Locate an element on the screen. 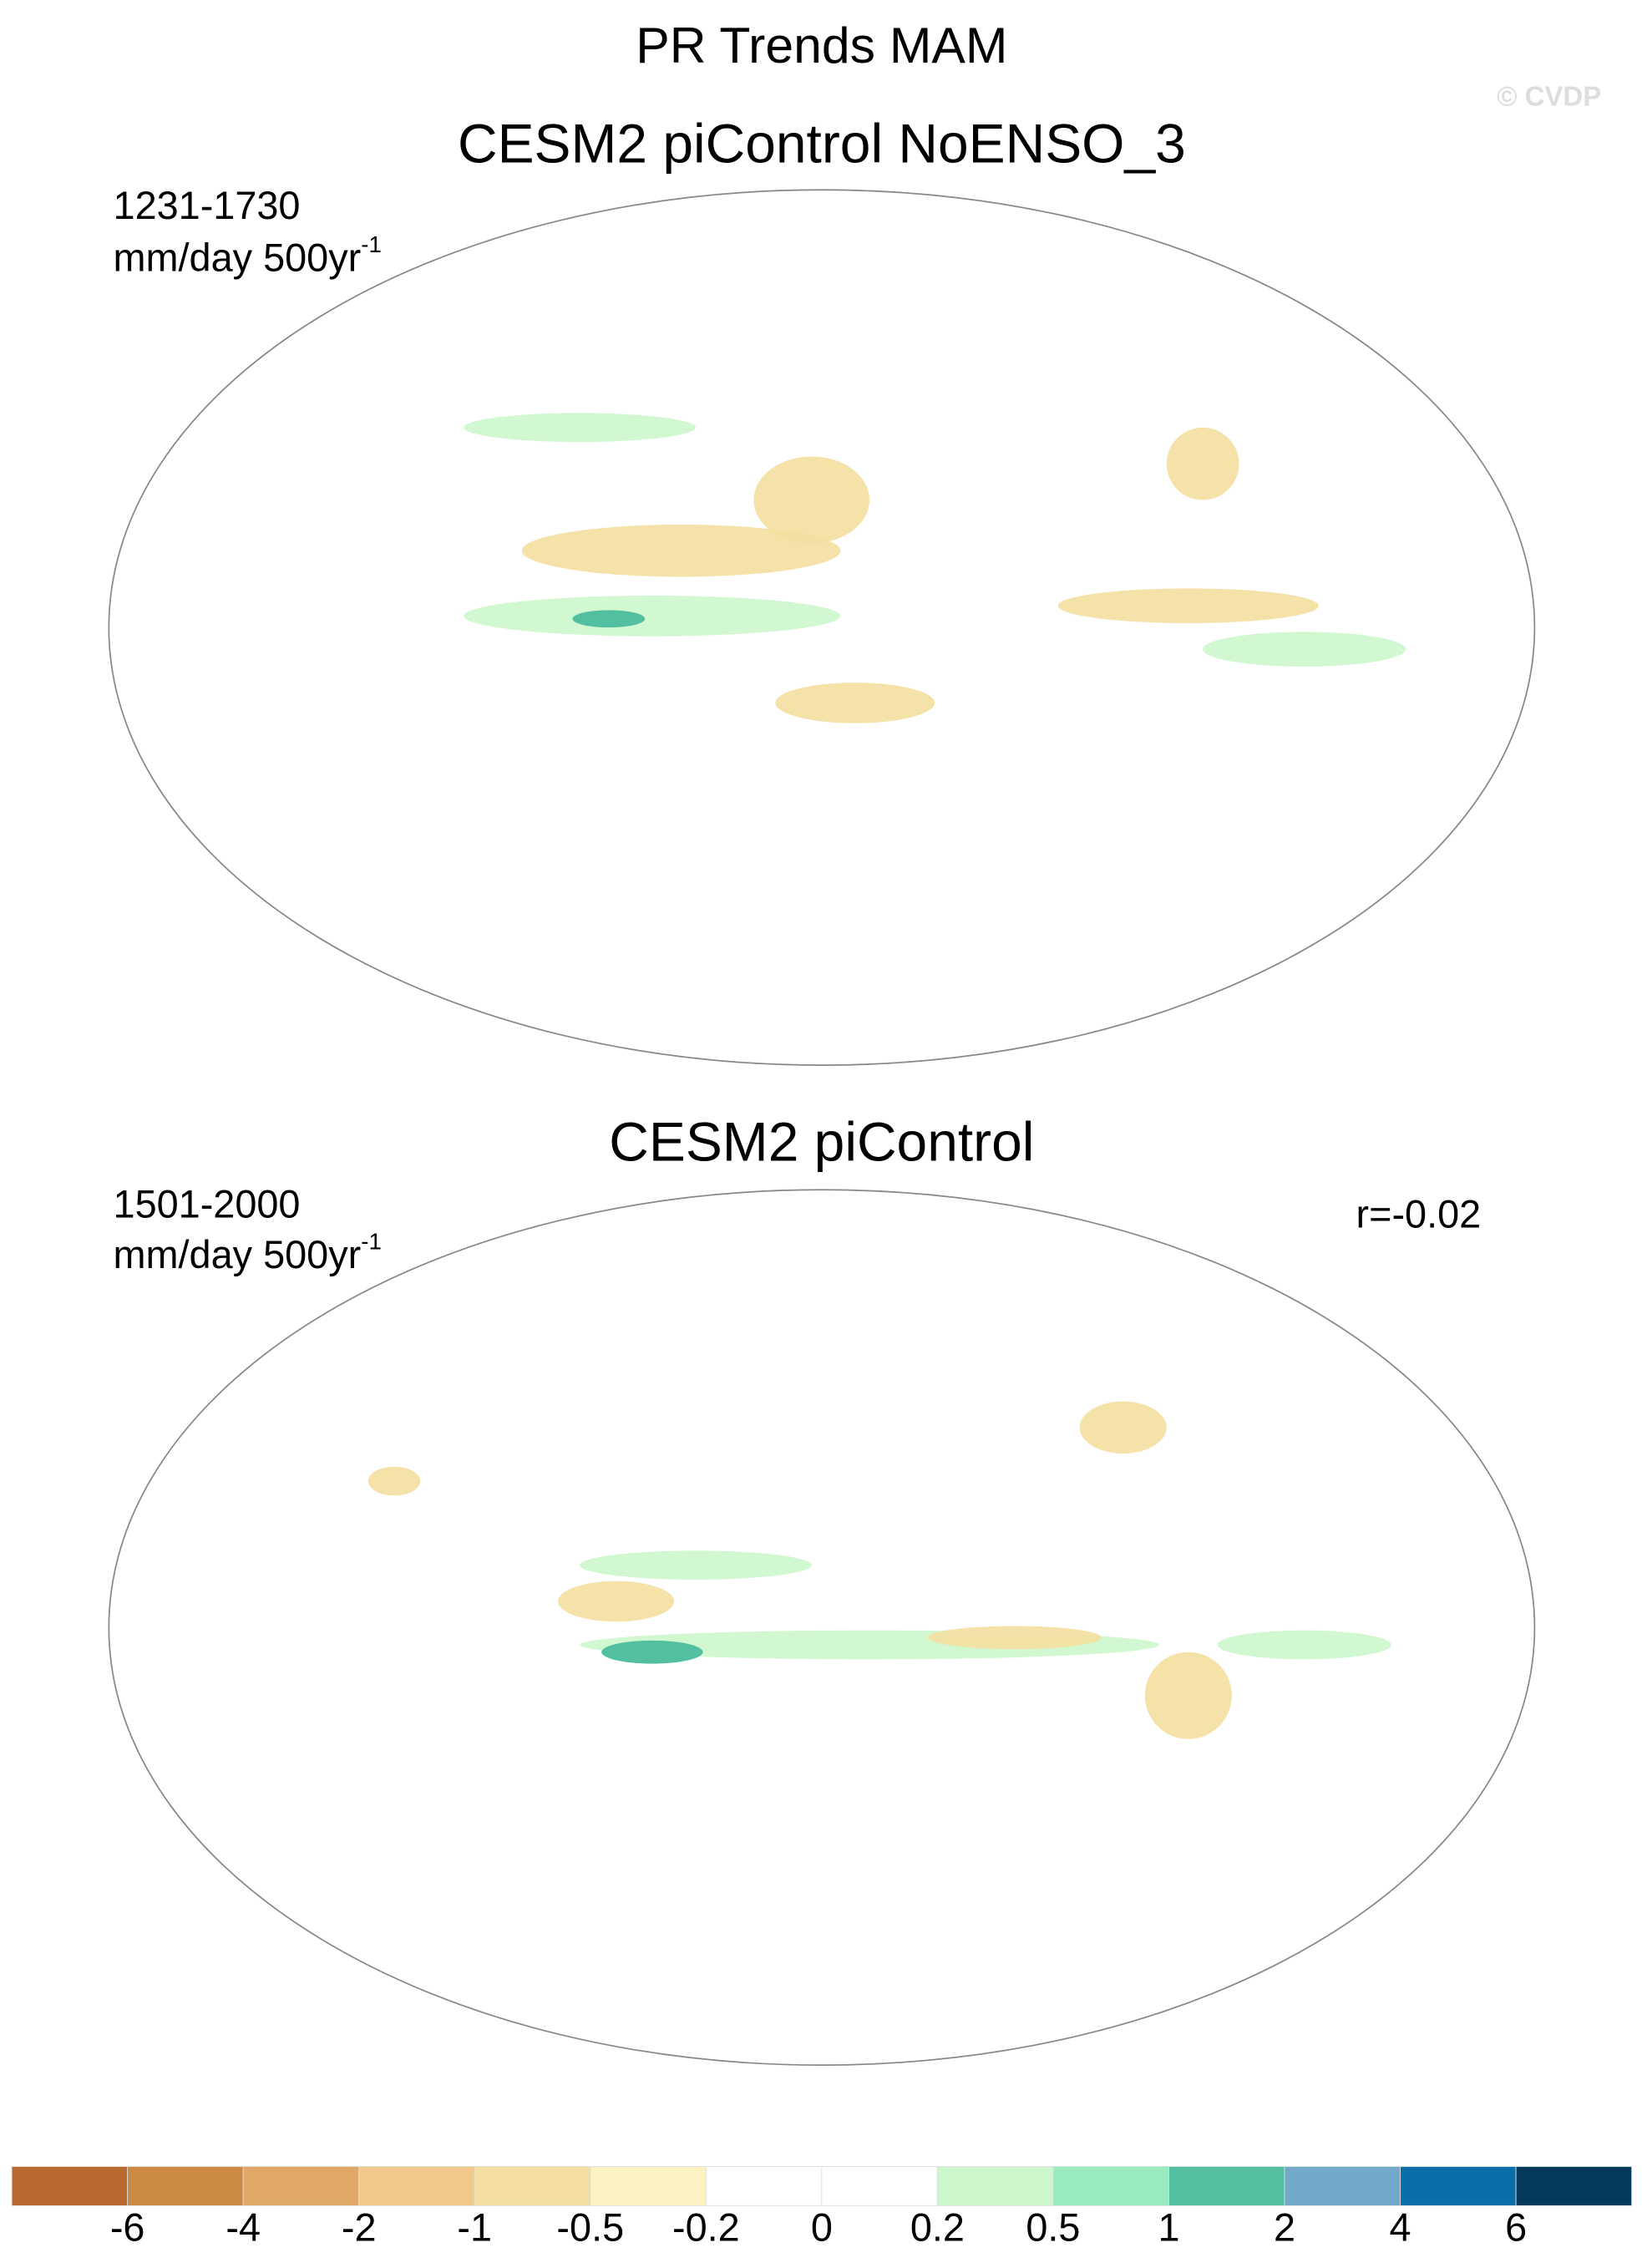 This screenshot has width=1642, height=2268. colorbar-label: 0.5 is located at coordinates (1053, 2227).